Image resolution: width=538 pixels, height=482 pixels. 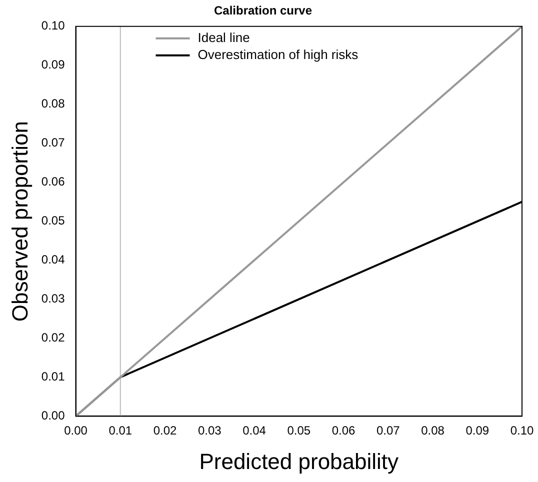 I want to click on x-tick-label: 0.10, so click(x=522, y=431).